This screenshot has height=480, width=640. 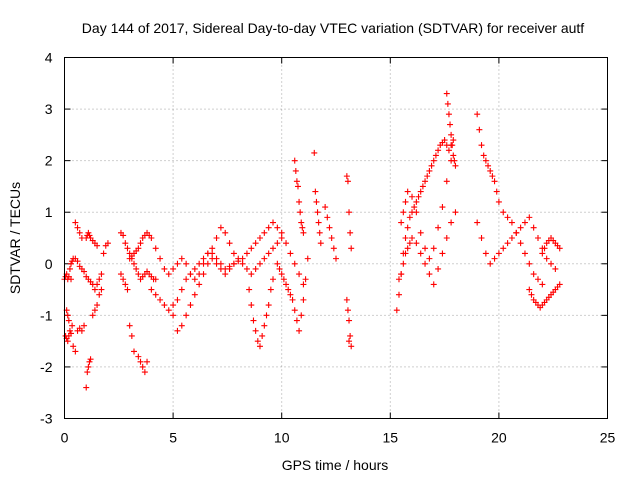 I want to click on x-tick-label: 5, so click(x=173, y=438).